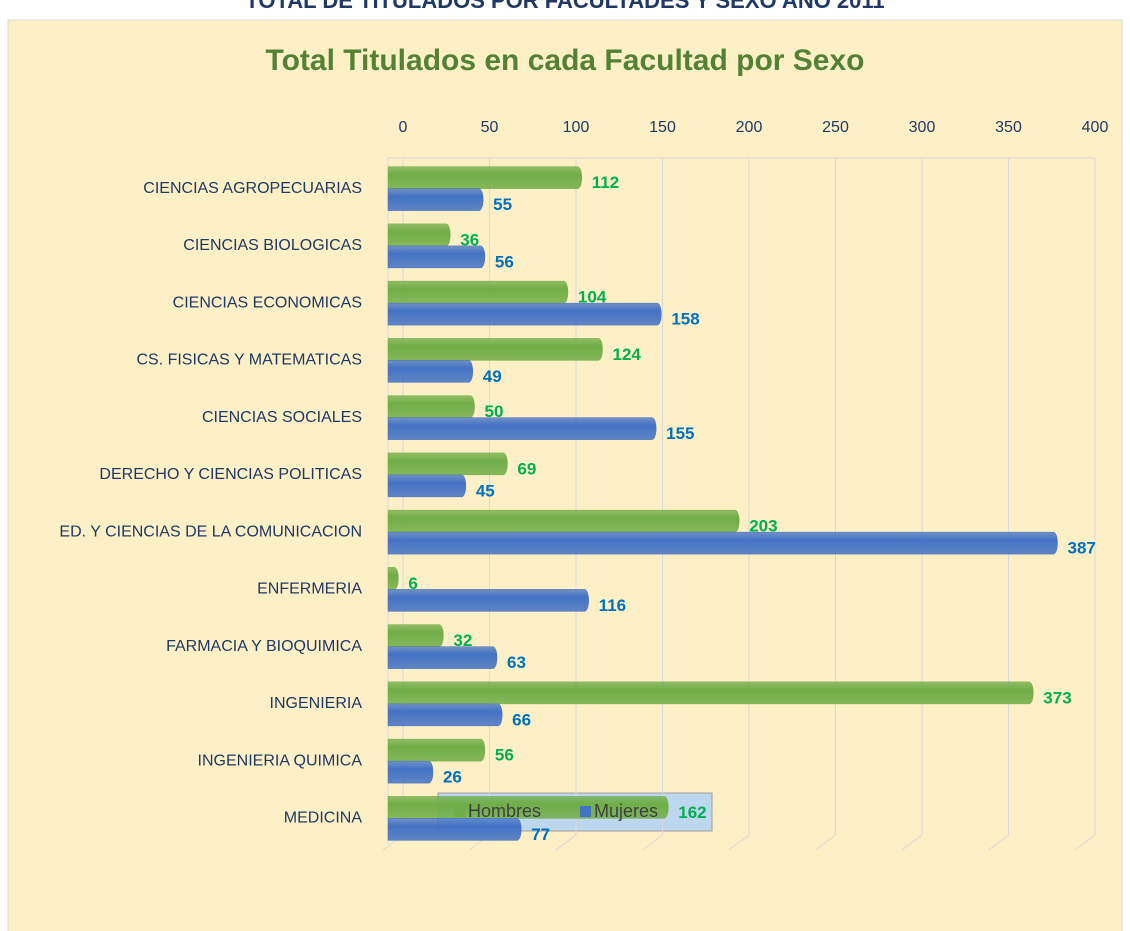 The image size is (1130, 931). Describe the element at coordinates (626, 811) in the screenshot. I see `legend-label: Mujeres` at that location.